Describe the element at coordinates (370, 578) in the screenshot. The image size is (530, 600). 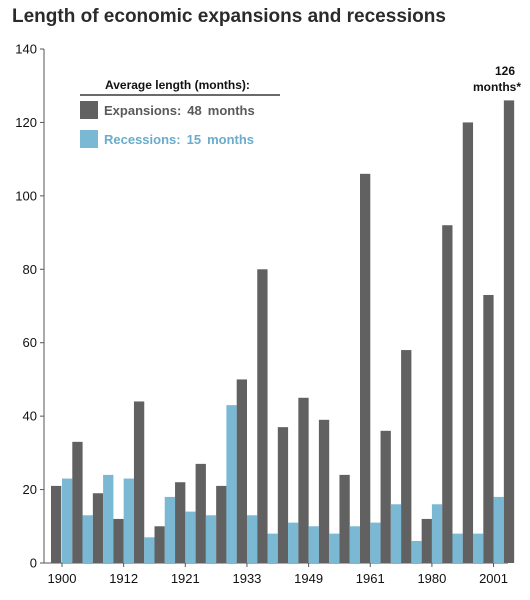
I see `x-tick-label: 1961` at that location.